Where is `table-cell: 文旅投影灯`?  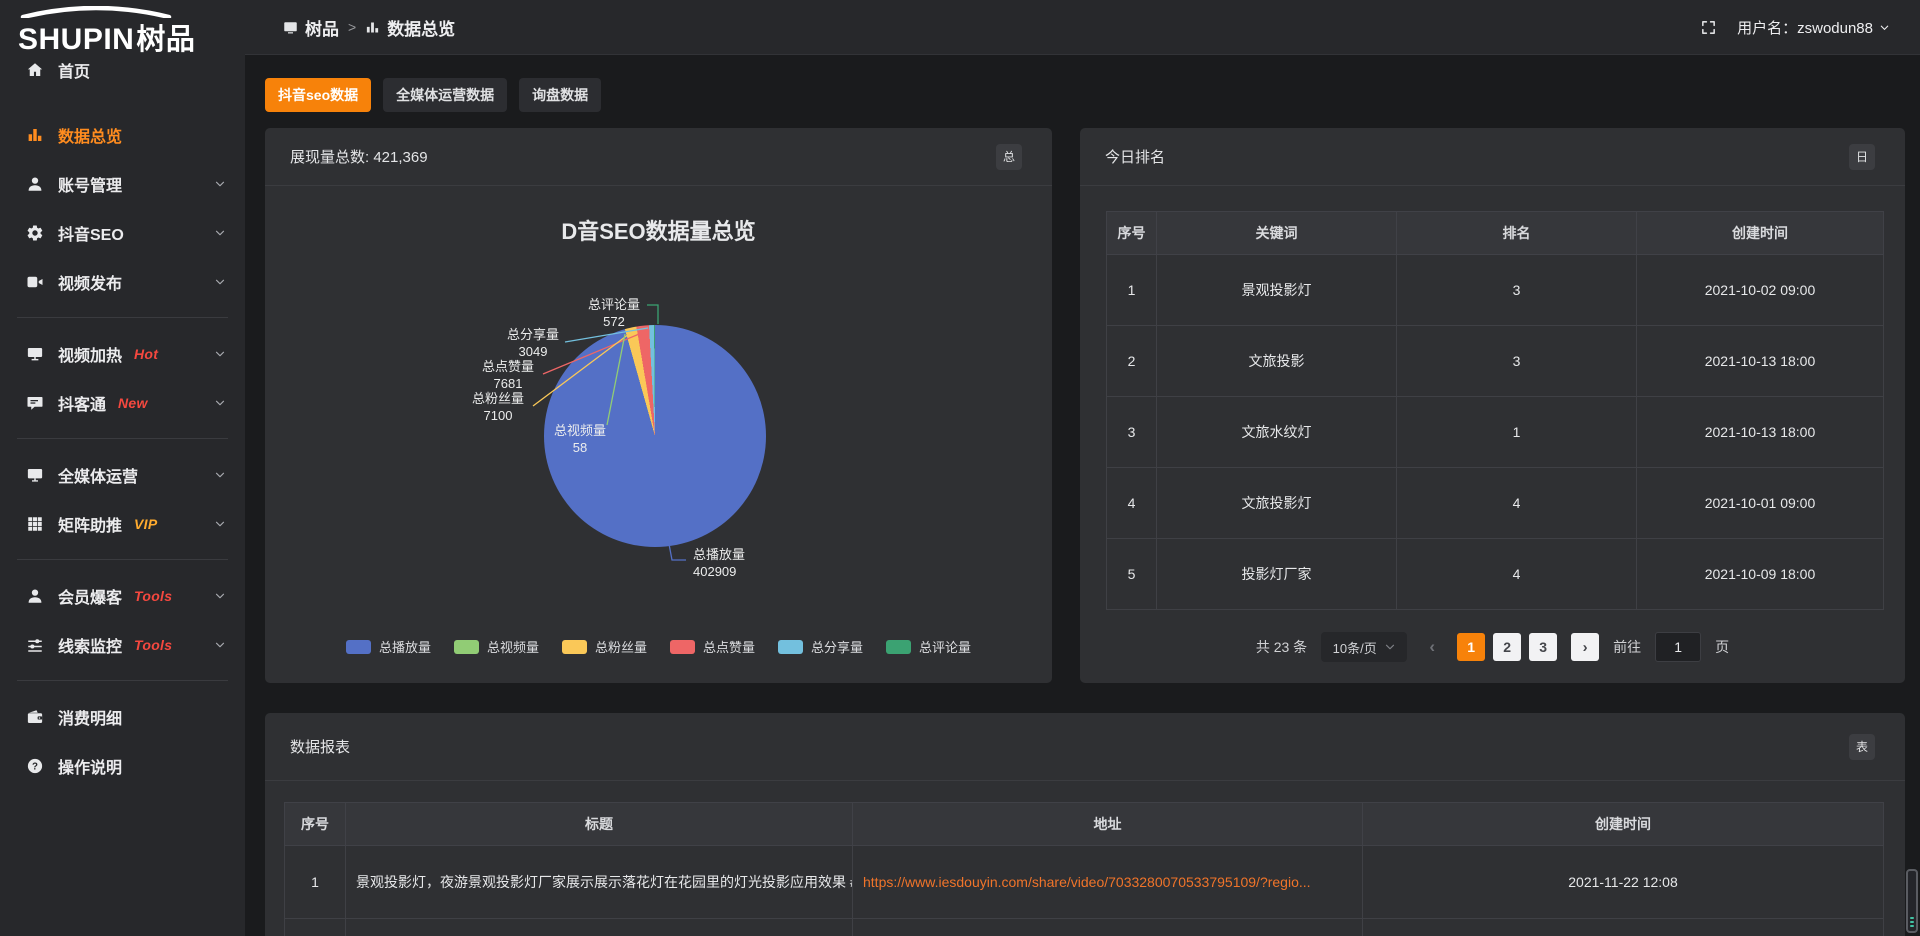
table-cell: 文旅投影灯 is located at coordinates (1276, 503).